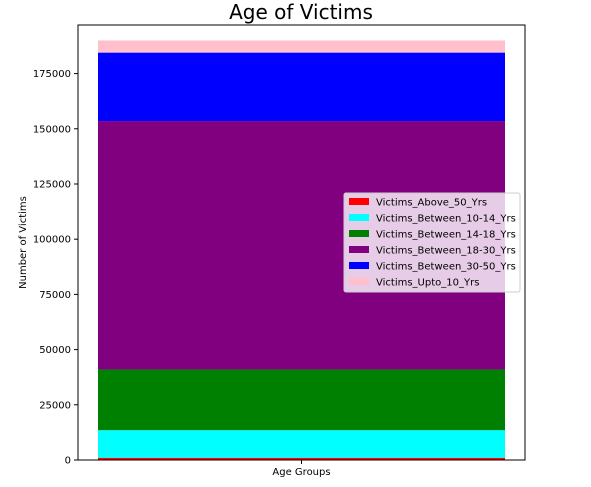  What do you see at coordinates (427, 283) in the screenshot?
I see `legend-label-6: Victims_Upto_10_Yrs` at bounding box center [427, 283].